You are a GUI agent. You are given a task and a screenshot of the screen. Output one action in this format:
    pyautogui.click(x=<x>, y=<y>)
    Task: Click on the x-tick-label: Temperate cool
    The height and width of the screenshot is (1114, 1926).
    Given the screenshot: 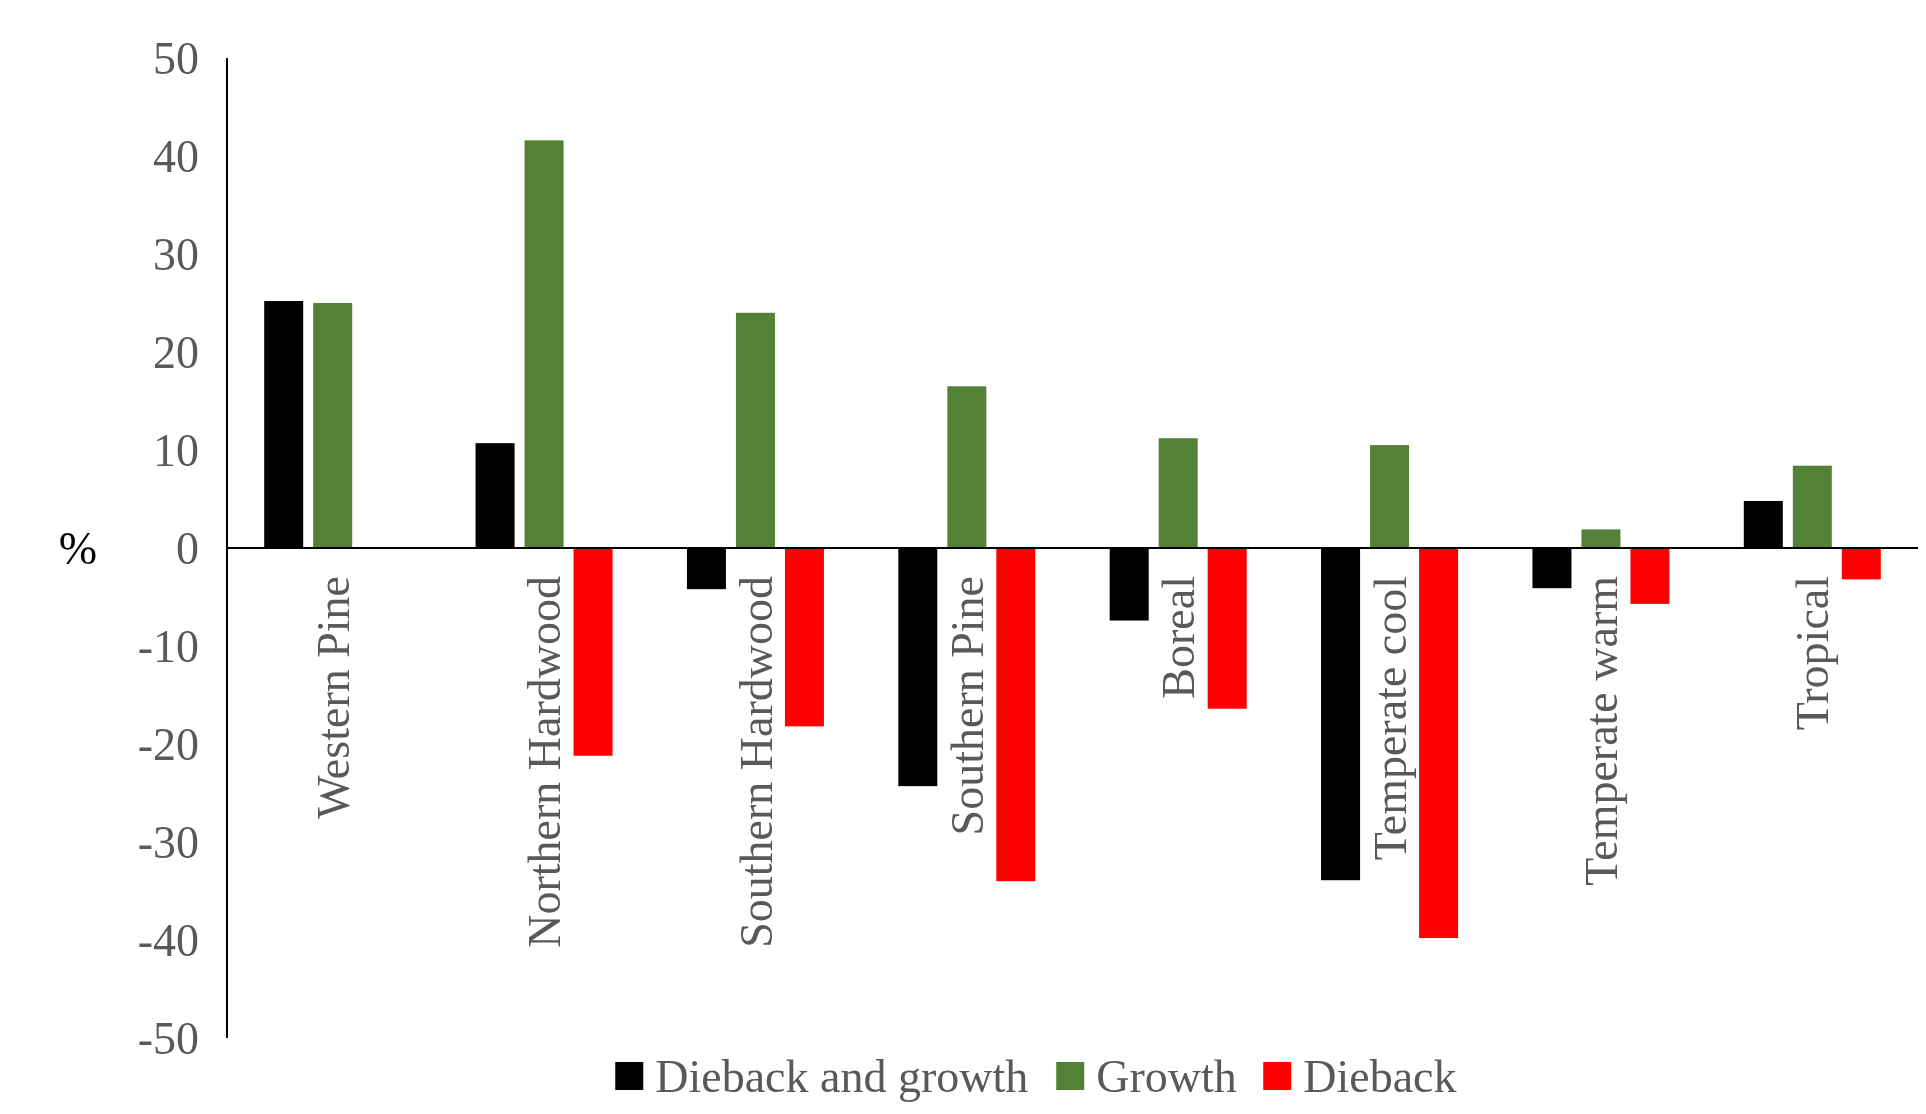 What is the action you would take?
    pyautogui.click(x=1390, y=718)
    